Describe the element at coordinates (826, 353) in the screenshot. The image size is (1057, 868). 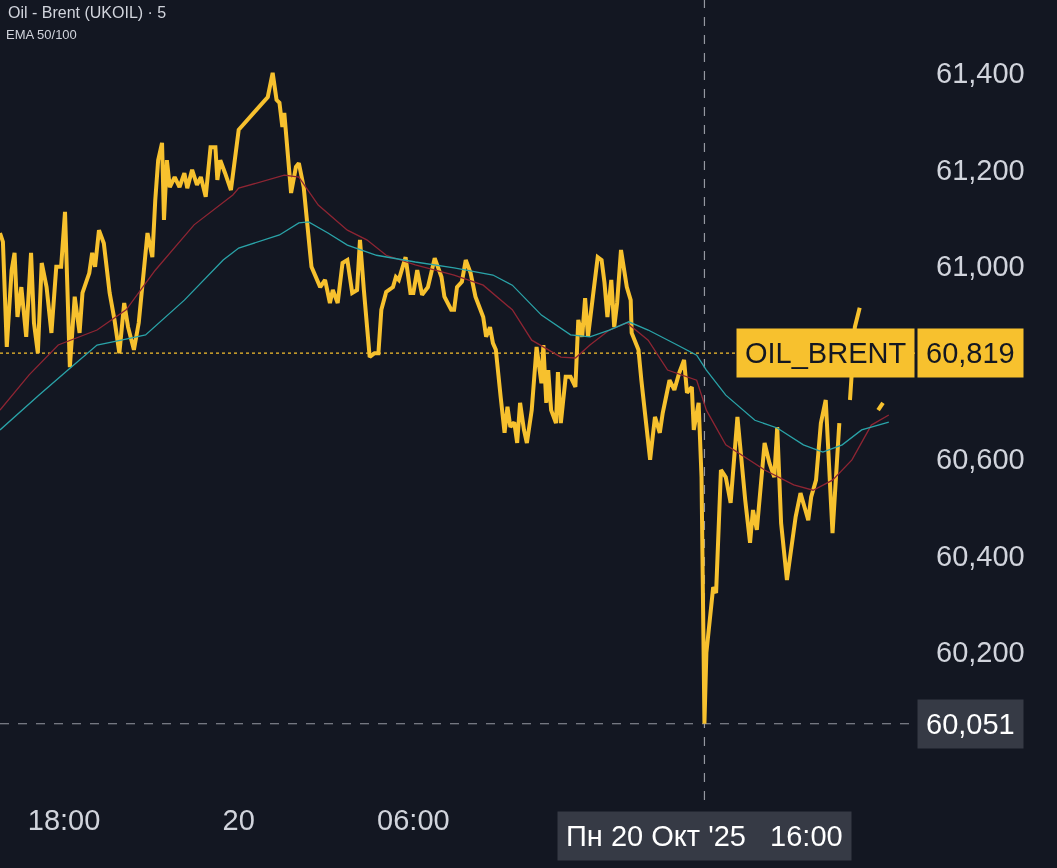
I see `legend-label: OIL_BRENT` at that location.